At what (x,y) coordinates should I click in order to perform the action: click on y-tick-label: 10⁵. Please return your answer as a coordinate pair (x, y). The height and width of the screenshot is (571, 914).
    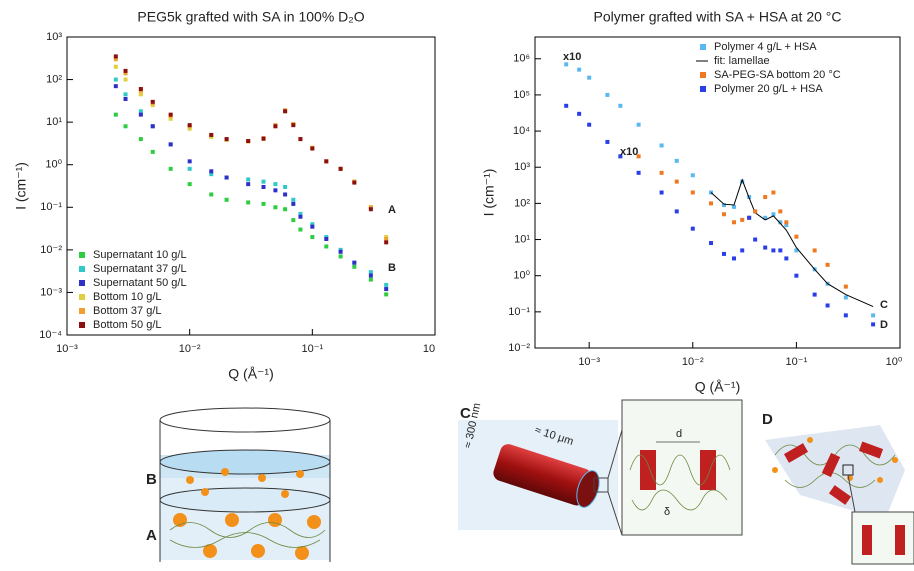
    Looking at the image, I should click on (521, 95).